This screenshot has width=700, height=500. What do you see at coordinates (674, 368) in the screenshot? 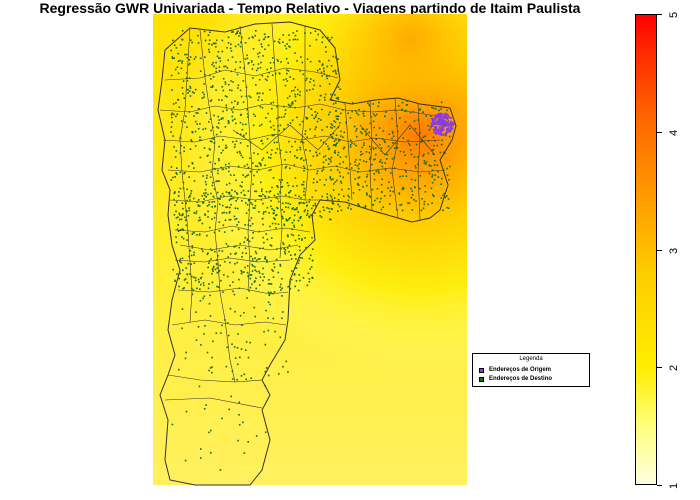
I see `scale-tick-label: 2` at bounding box center [674, 368].